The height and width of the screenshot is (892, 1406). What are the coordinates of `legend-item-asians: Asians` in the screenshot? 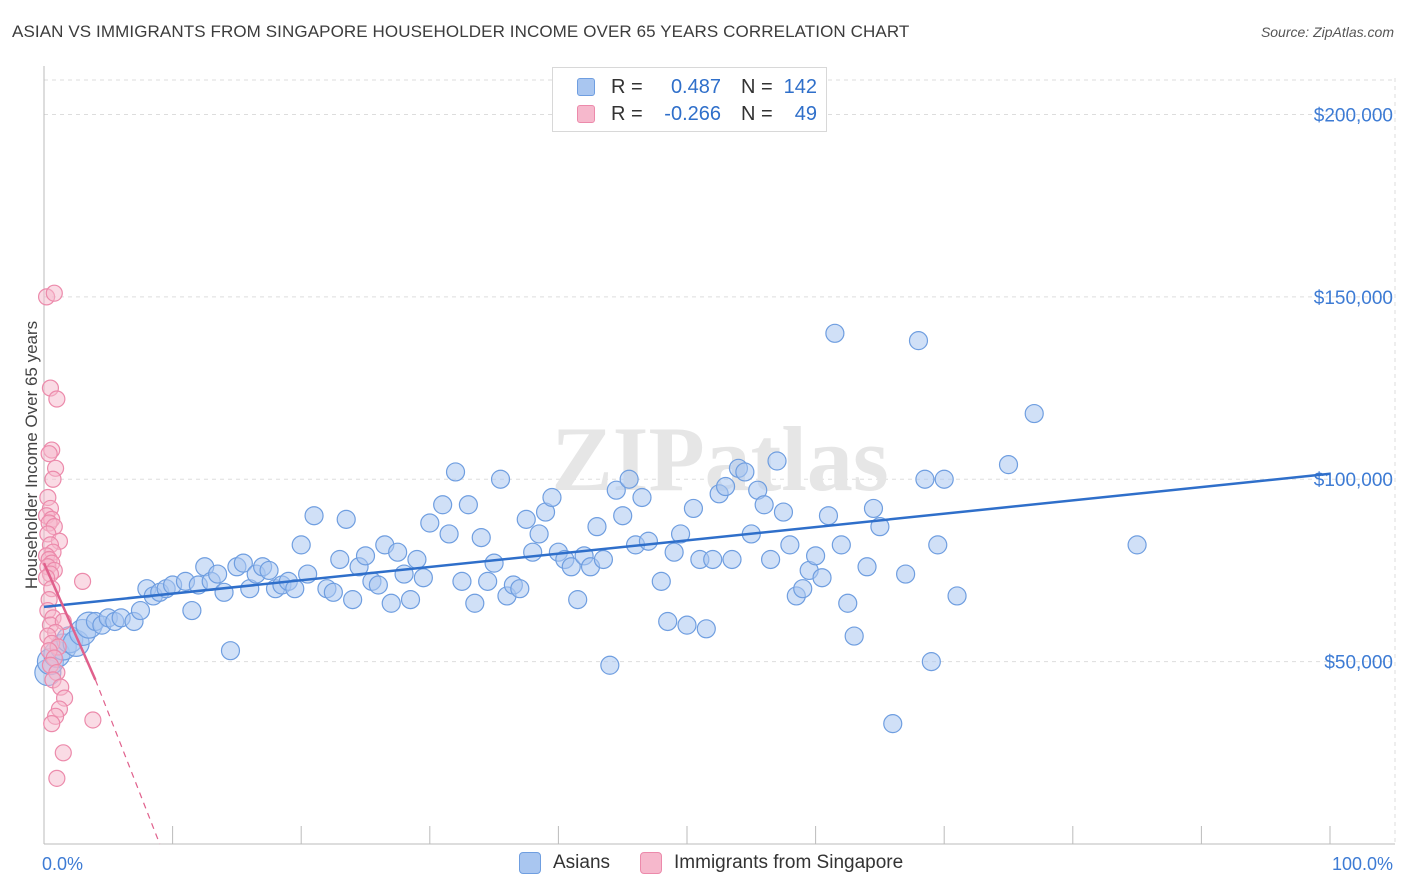 It's located at (564, 863).